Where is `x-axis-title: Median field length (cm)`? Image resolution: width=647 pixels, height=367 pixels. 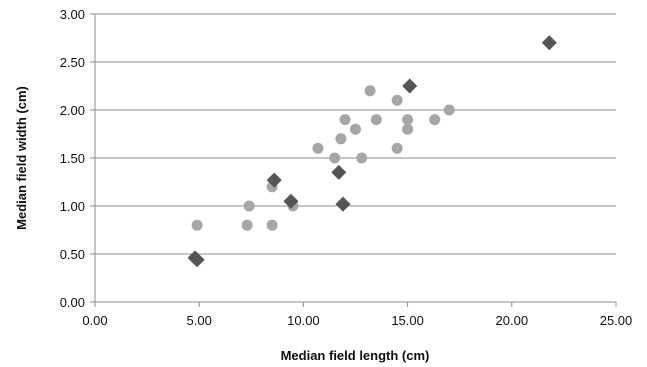 x-axis-title: Median field length (cm) is located at coordinates (355, 355).